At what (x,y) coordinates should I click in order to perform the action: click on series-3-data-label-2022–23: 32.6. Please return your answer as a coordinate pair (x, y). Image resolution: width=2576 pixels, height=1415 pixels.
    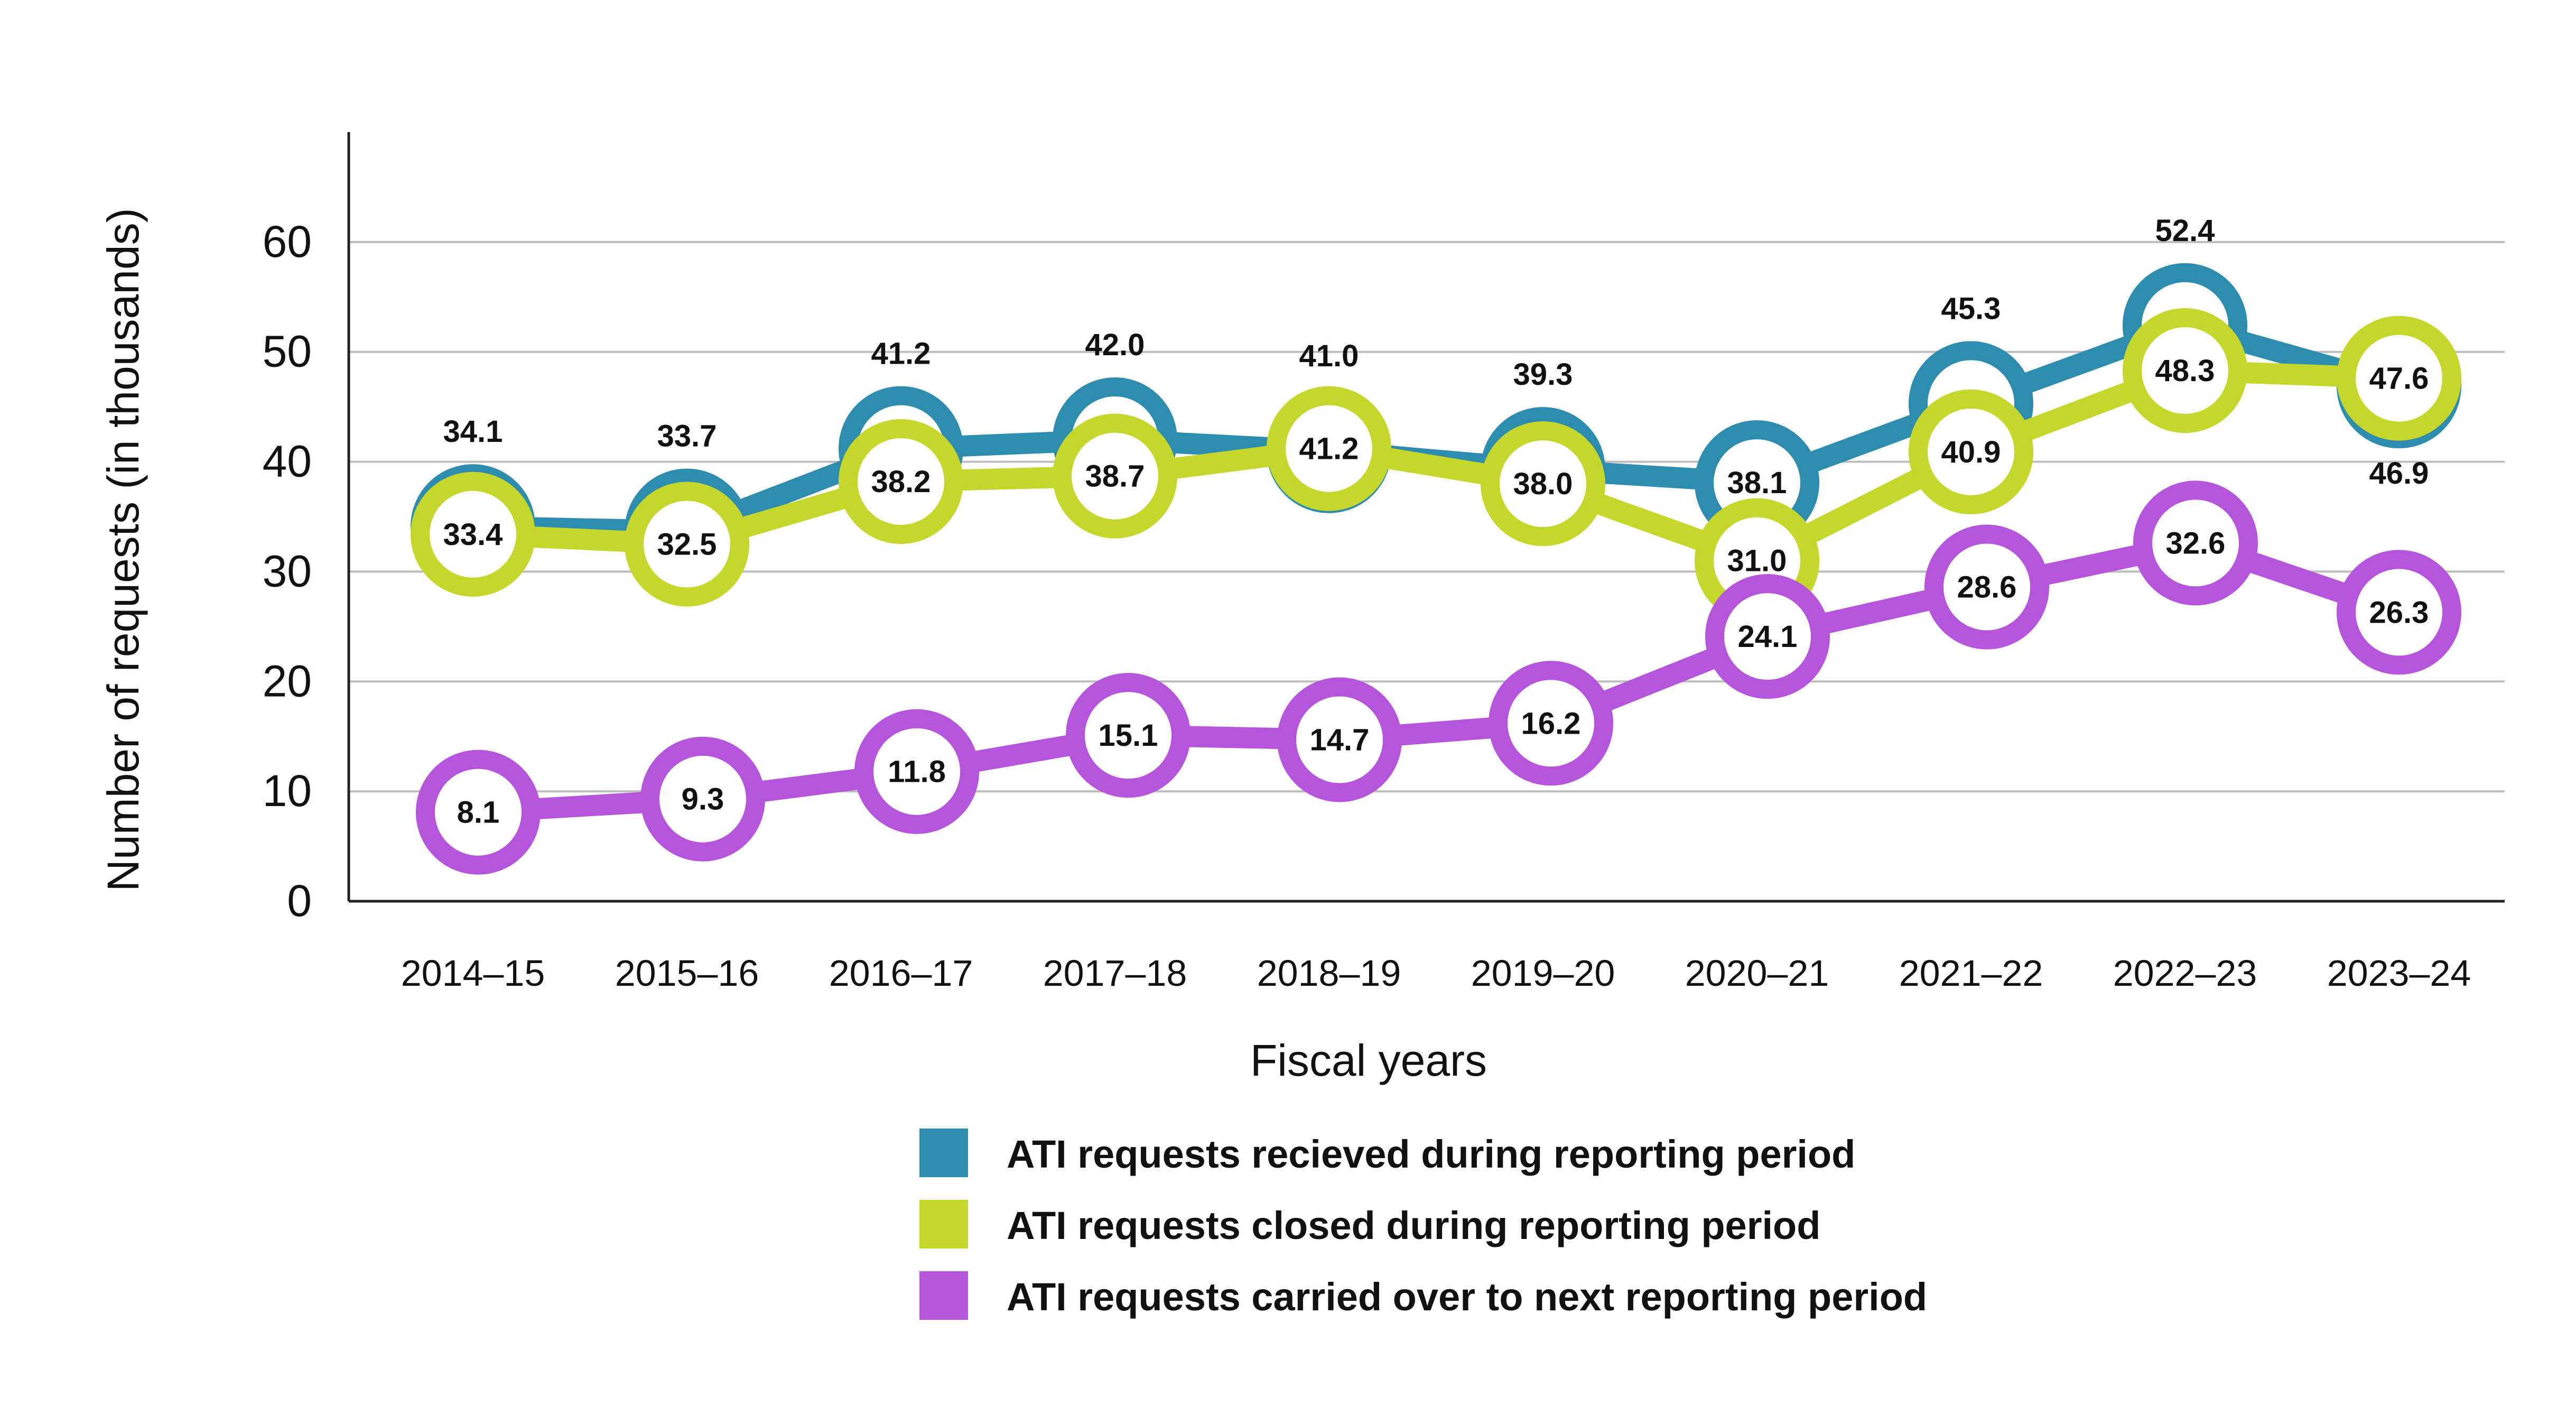
    Looking at the image, I should click on (2196, 543).